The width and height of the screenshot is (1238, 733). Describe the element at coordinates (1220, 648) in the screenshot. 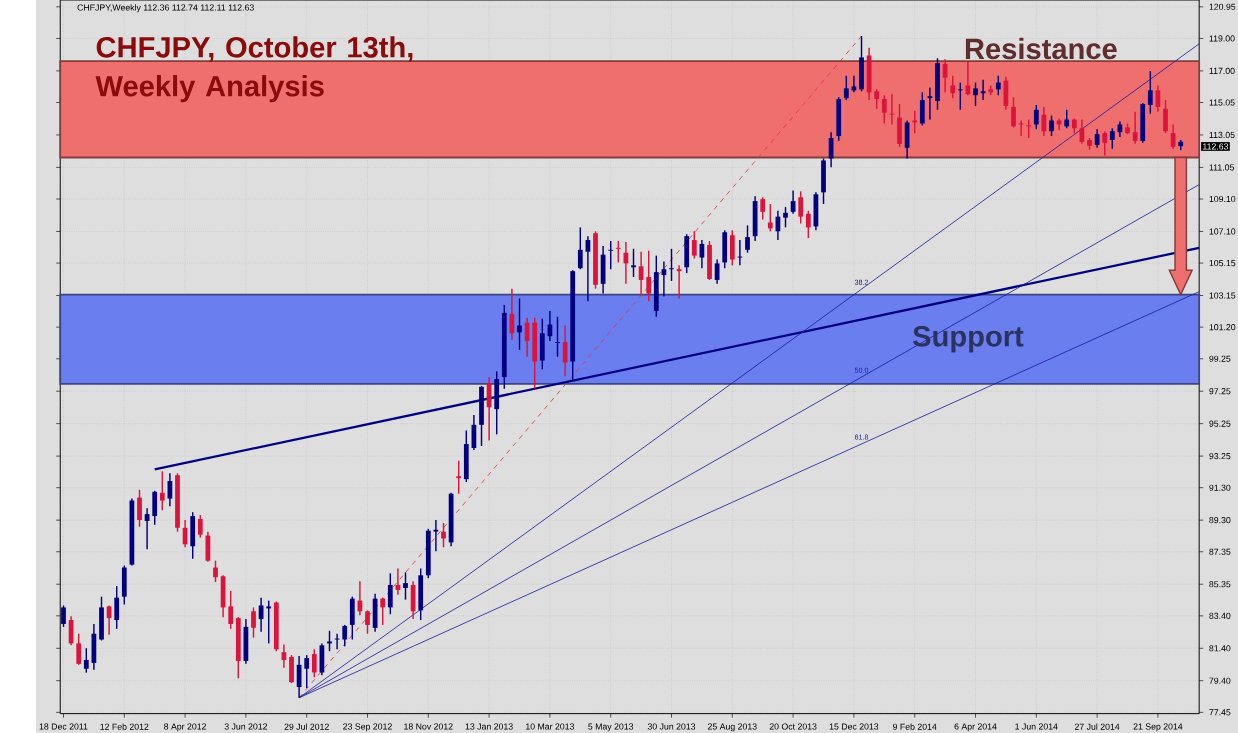

I see `y-tick-label: 81.40` at that location.